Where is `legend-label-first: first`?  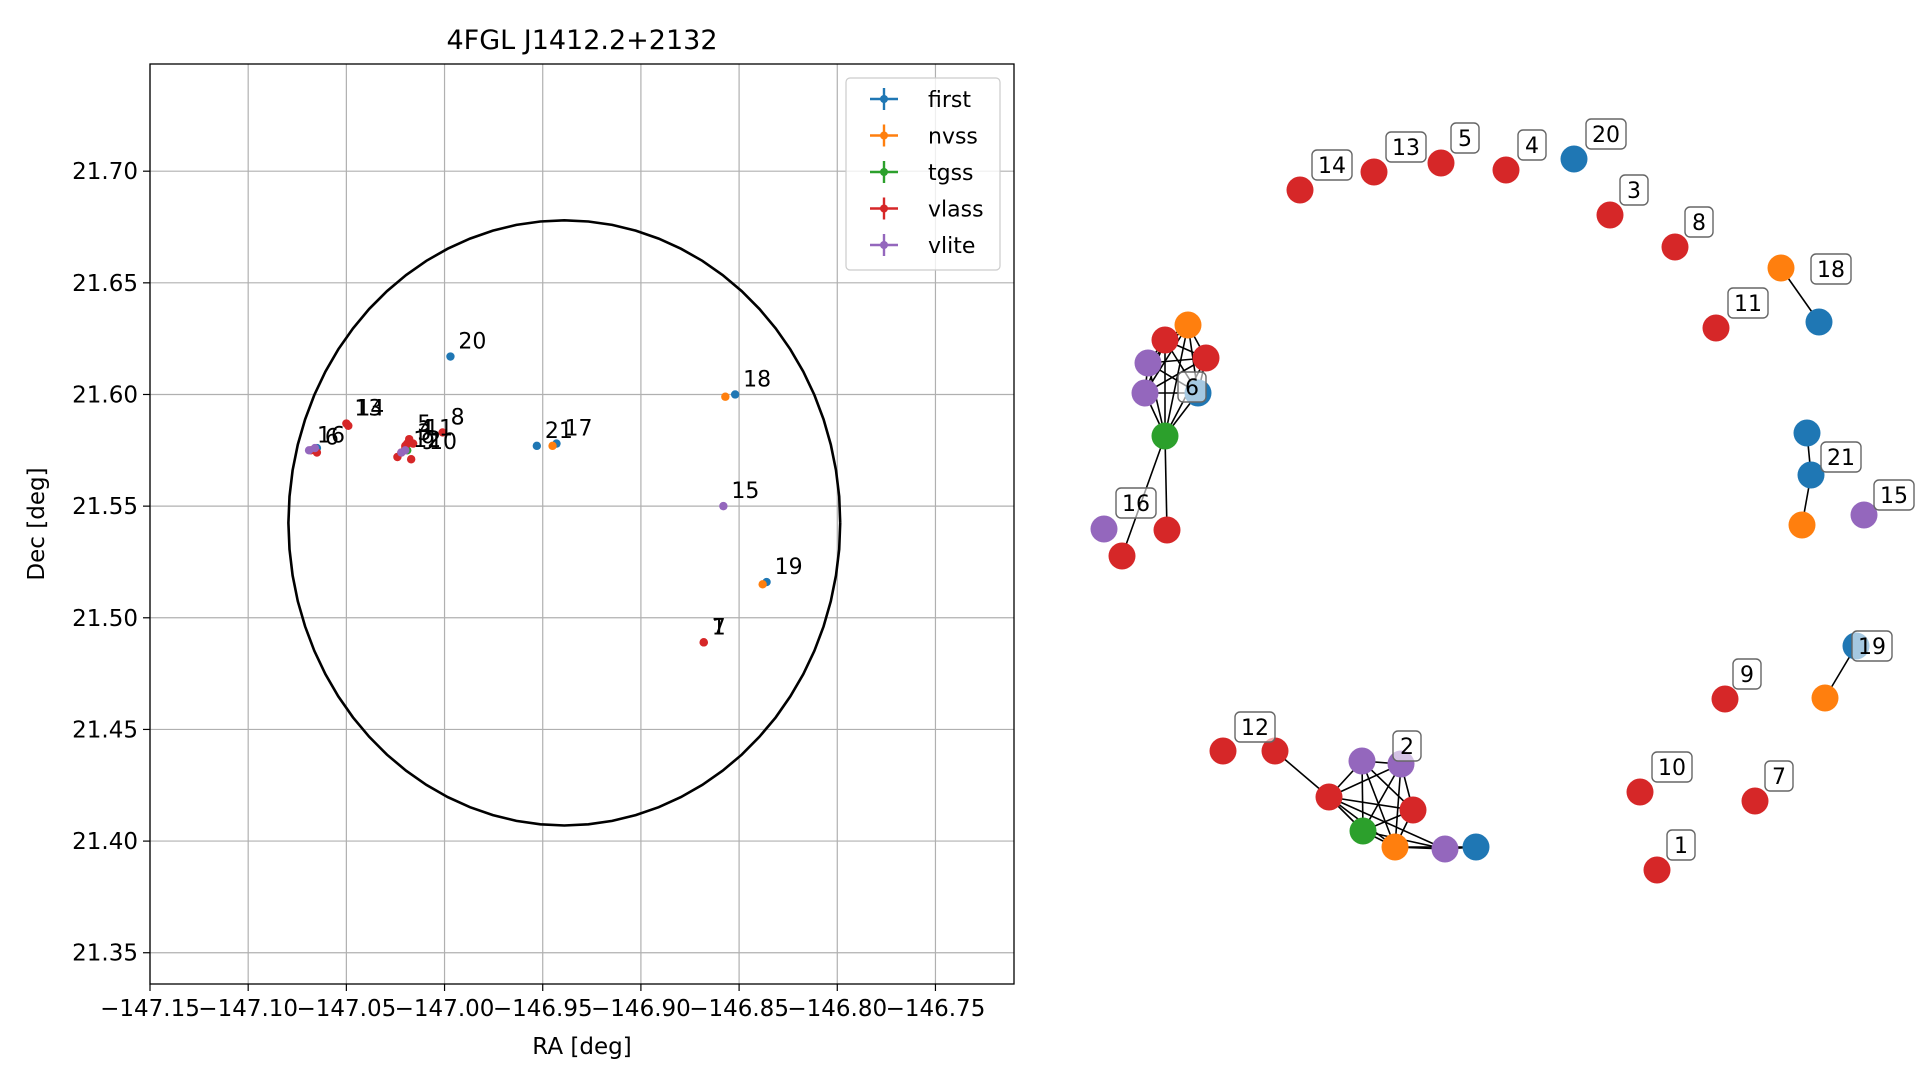
legend-label-first: first is located at coordinates (949, 100).